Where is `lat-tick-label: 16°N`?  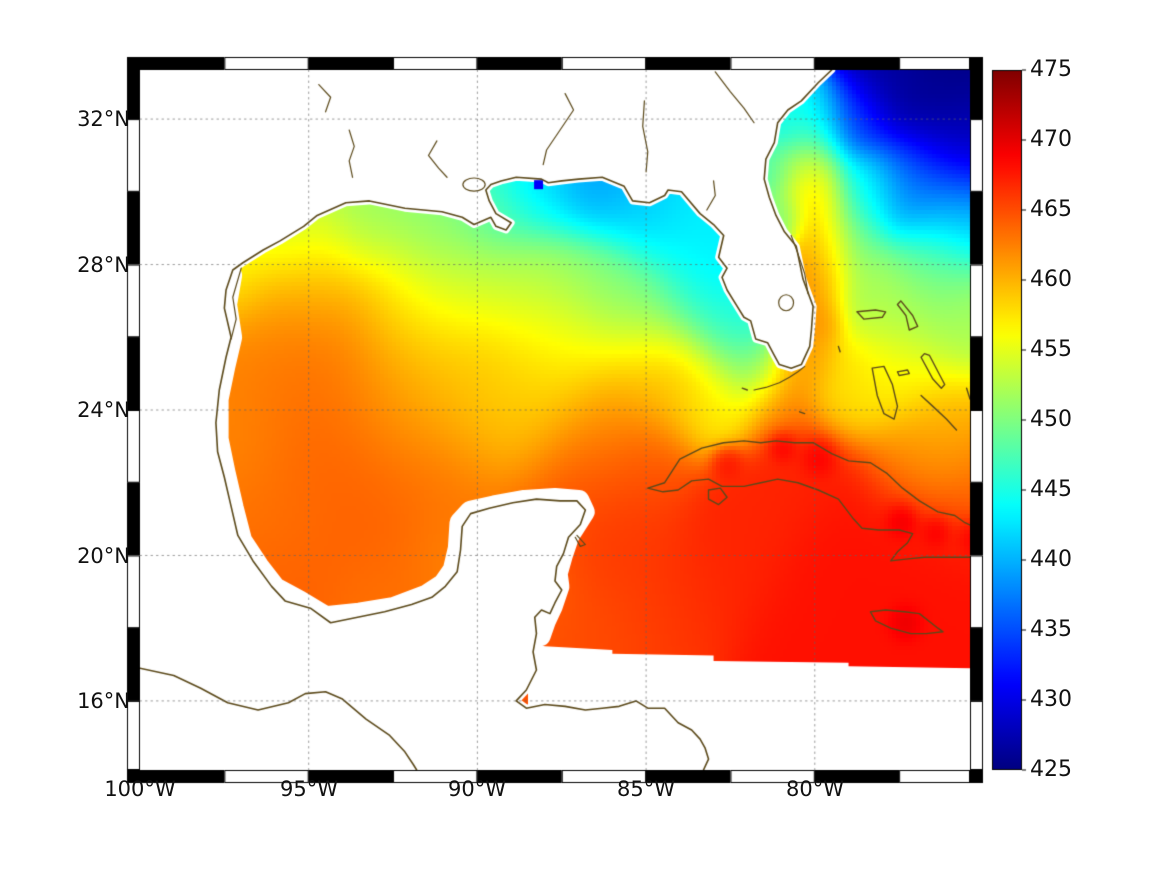
lat-tick-label: 16°N is located at coordinates (103, 701).